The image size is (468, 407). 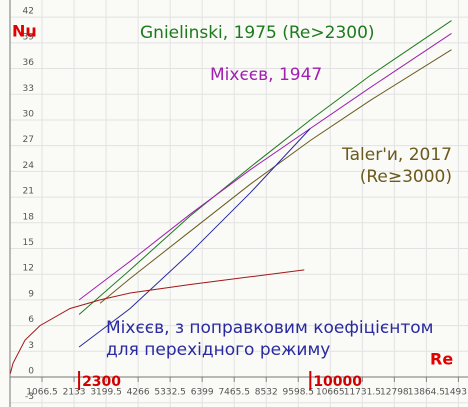 What do you see at coordinates (106, 393) in the screenshot?
I see `x-tick-label: 3199.5` at bounding box center [106, 393].